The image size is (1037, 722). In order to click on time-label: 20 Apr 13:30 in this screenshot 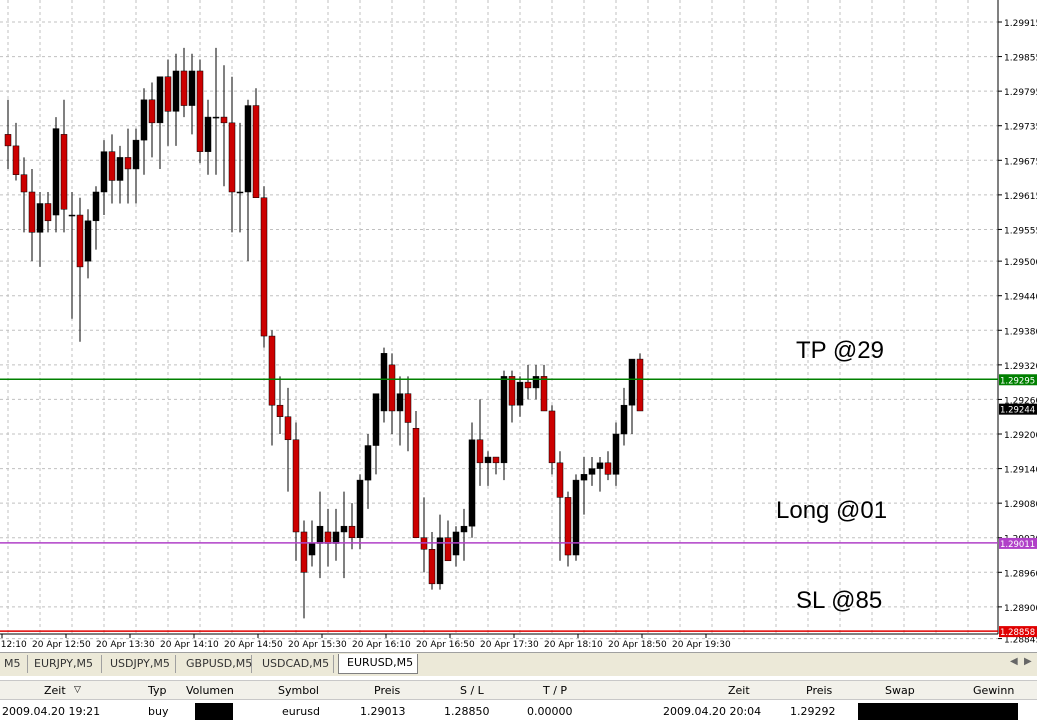, I will do `click(125, 645)`.